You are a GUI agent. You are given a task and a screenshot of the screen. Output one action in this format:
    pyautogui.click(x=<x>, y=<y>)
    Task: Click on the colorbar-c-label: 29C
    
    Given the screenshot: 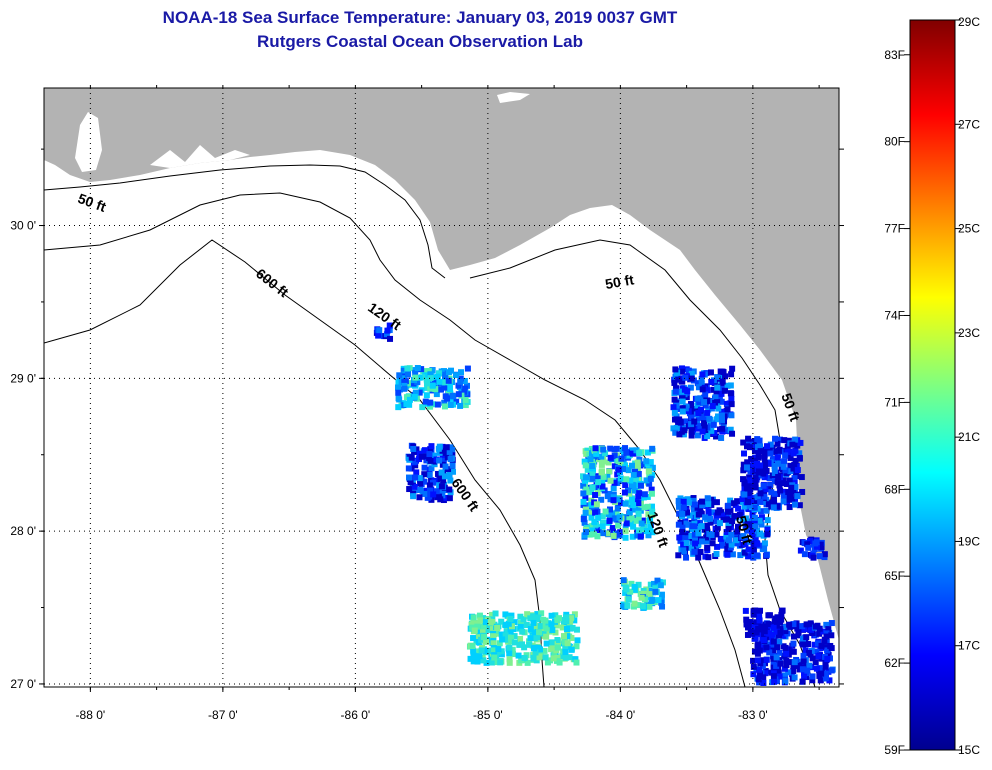 What is the action you would take?
    pyautogui.click(x=969, y=22)
    